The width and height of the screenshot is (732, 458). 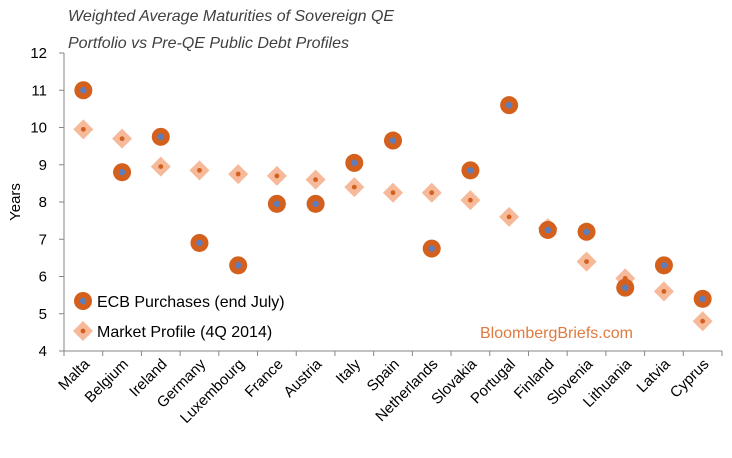 What do you see at coordinates (690, 379) in the screenshot?
I see `x-category-label: Cyprus` at bounding box center [690, 379].